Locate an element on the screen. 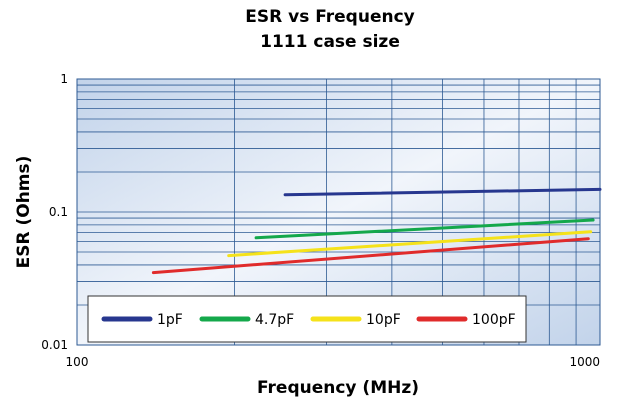 This screenshot has width=622, height=405. legend-label-10pf: 10pF is located at coordinates (383, 320).